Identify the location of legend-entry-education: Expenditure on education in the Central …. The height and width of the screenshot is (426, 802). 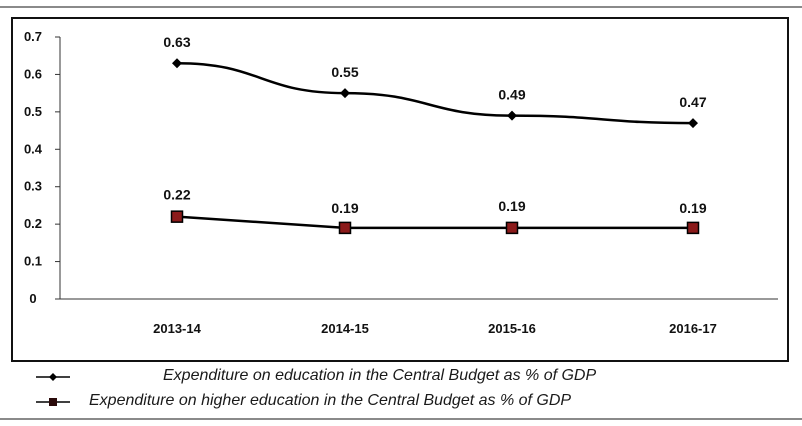
(401, 377).